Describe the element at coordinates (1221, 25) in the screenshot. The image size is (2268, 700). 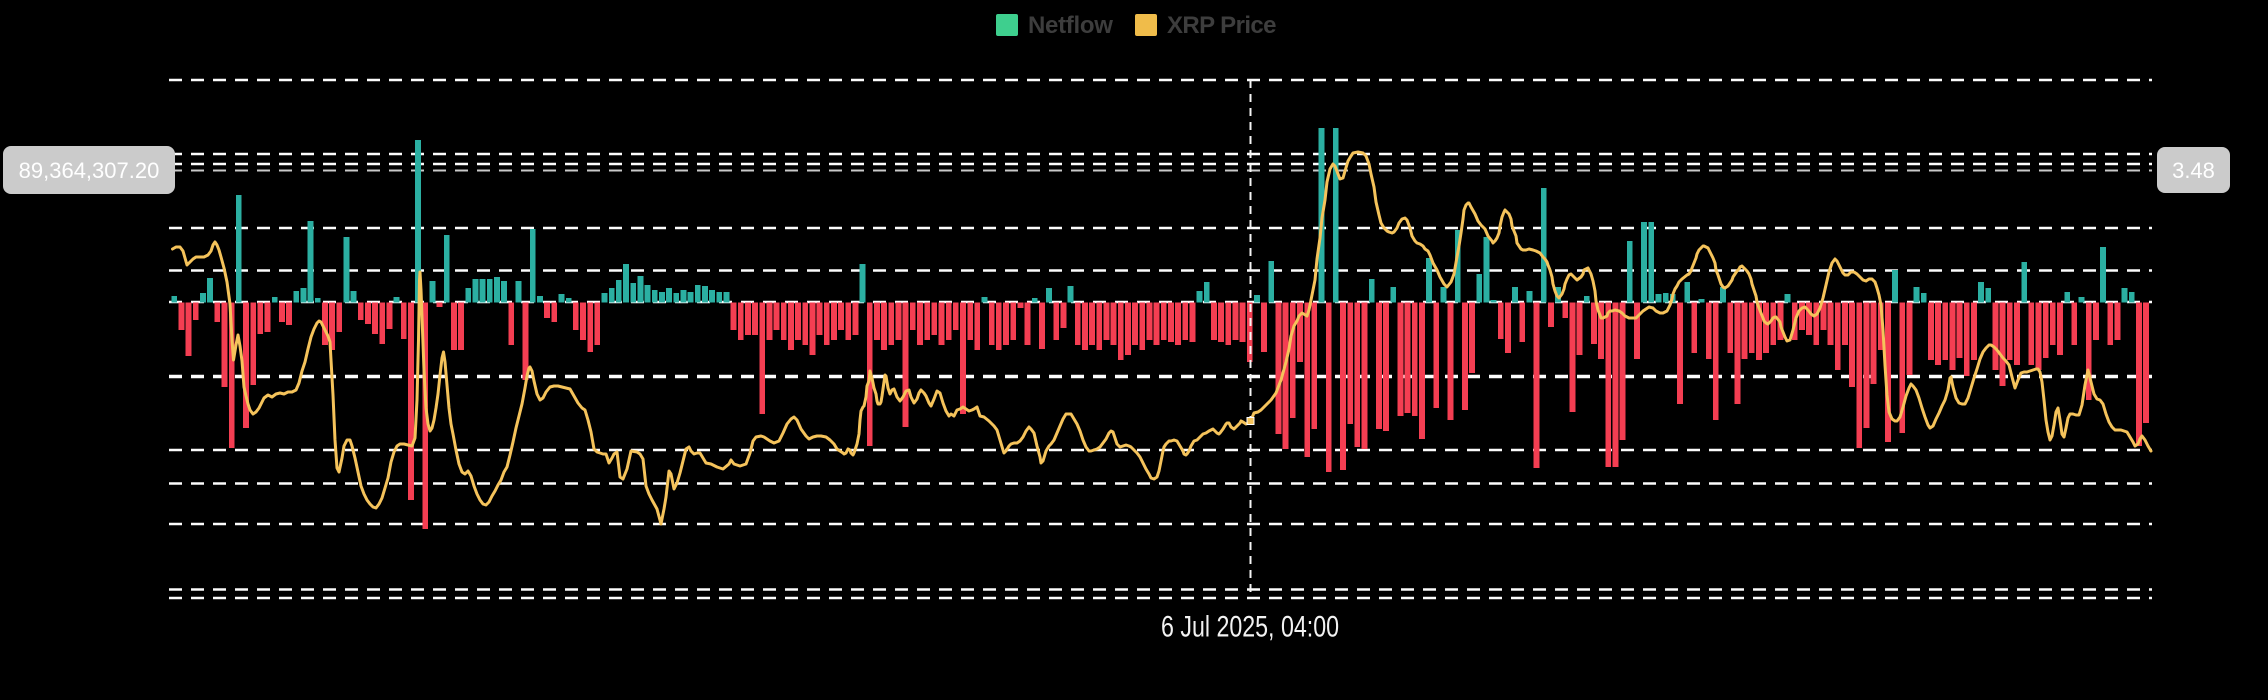
I see `svg-text: XRP Price` at that location.